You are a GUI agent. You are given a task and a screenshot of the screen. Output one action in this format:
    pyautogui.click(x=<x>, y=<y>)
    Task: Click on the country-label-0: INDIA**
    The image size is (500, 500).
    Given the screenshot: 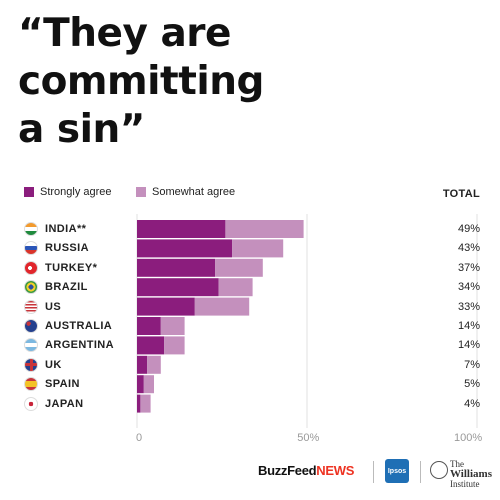 What is the action you would take?
    pyautogui.click(x=55, y=229)
    